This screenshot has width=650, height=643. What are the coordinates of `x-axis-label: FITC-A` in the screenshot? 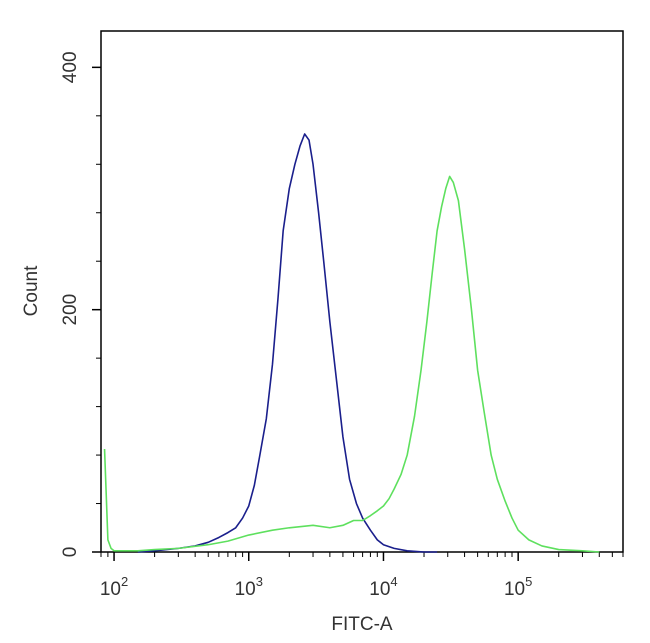 It's located at (362, 624).